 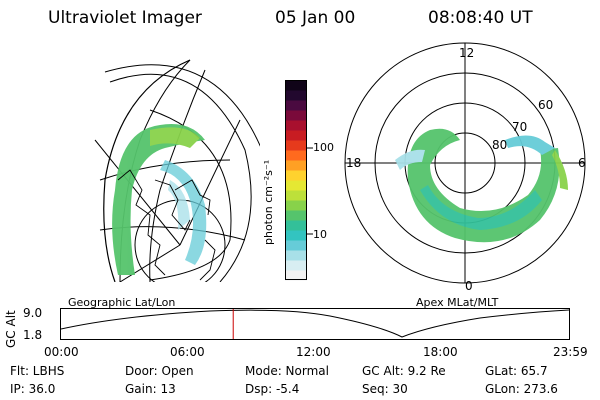 What do you see at coordinates (320, 234) in the screenshot?
I see `colorbar-tick-10: 10` at bounding box center [320, 234].